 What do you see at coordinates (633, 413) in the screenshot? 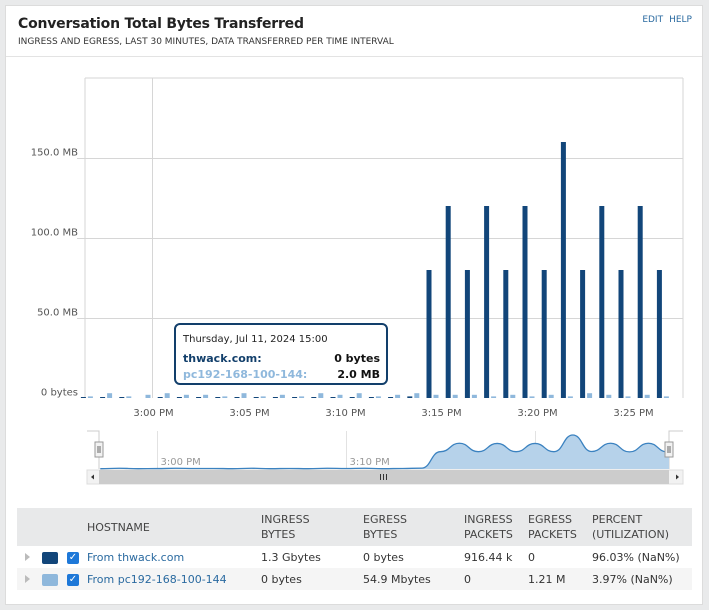
I see `x-tick-label: 3:25 PM` at bounding box center [633, 413].